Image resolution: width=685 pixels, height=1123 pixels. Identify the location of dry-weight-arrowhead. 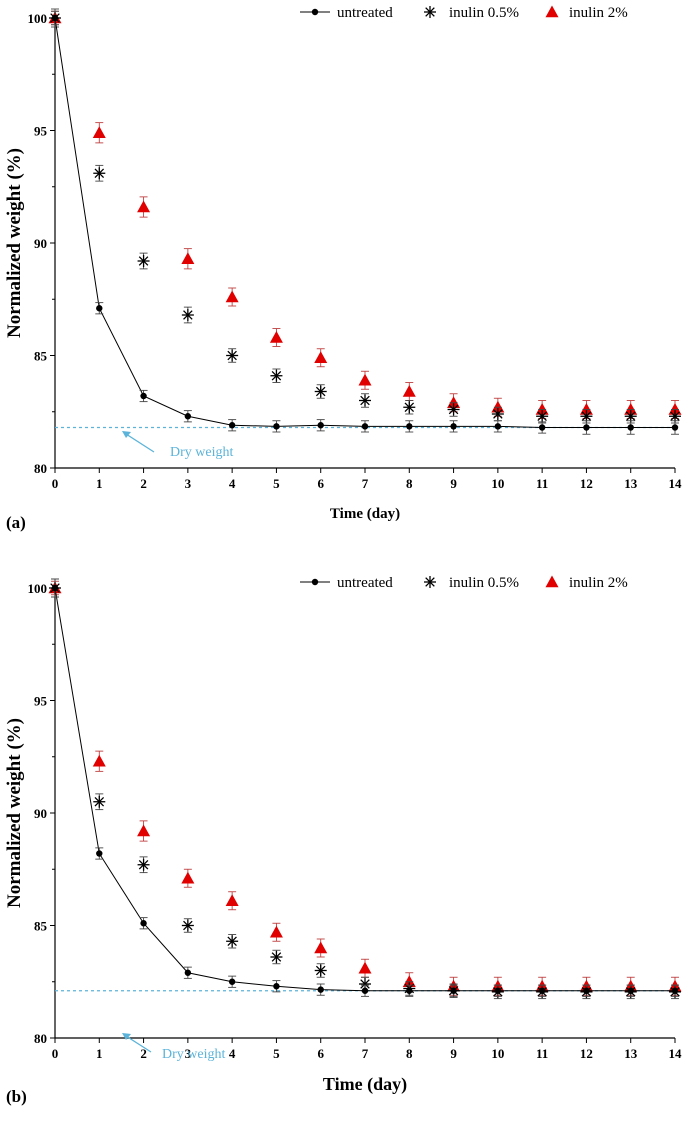
(126, 434).